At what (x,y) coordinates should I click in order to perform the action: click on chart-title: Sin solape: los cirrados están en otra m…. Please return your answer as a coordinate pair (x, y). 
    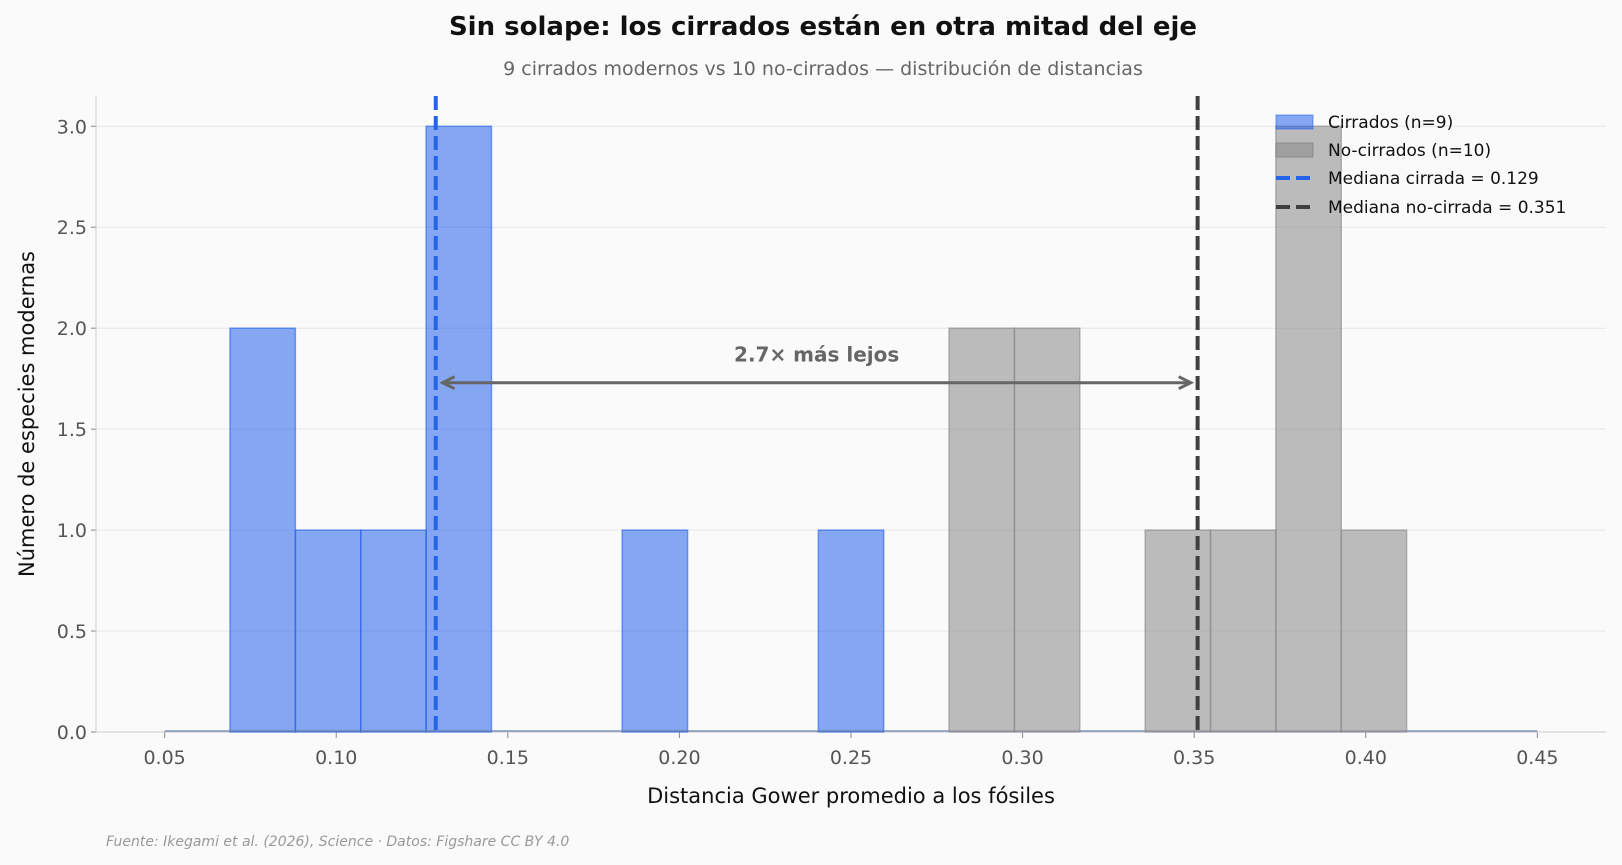
    Looking at the image, I should click on (823, 27).